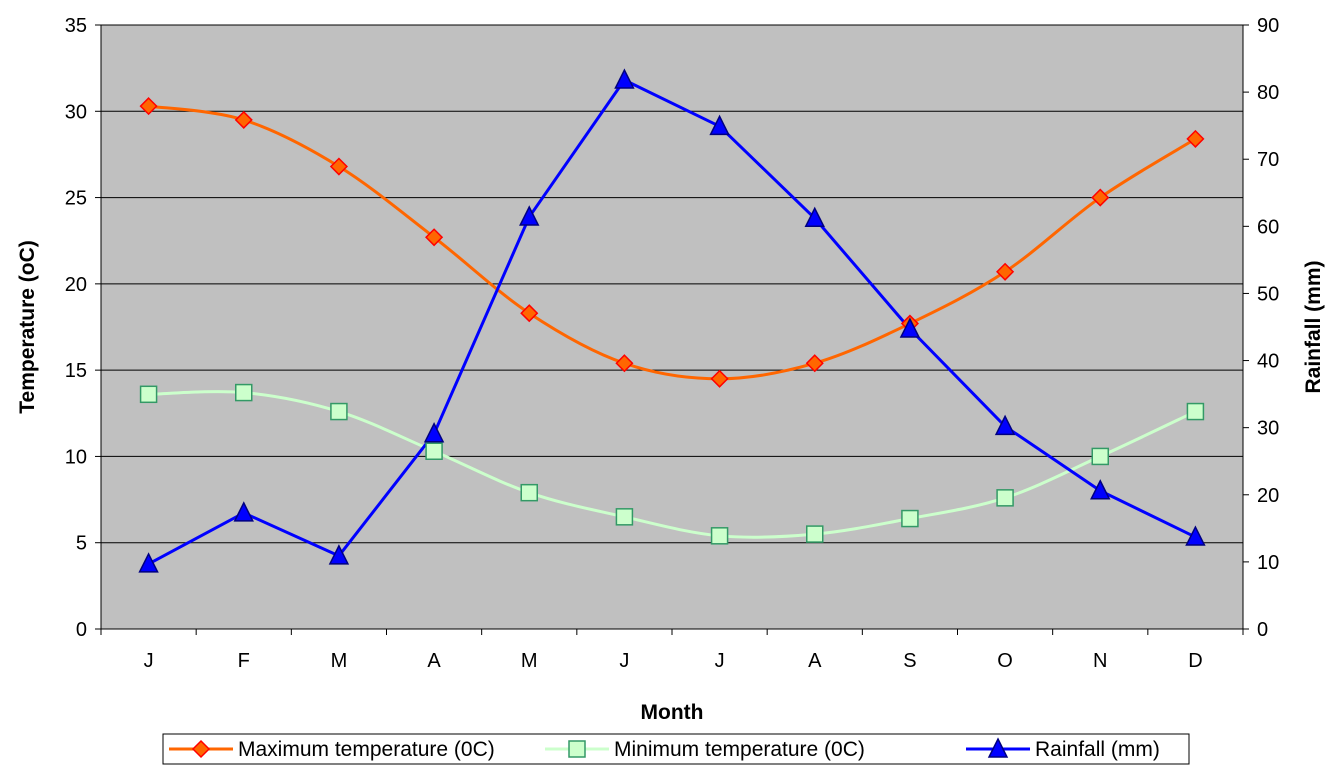 This screenshot has width=1332, height=770. I want to click on legend-item-rainfall: Rainfall (mm), so click(1063, 749).